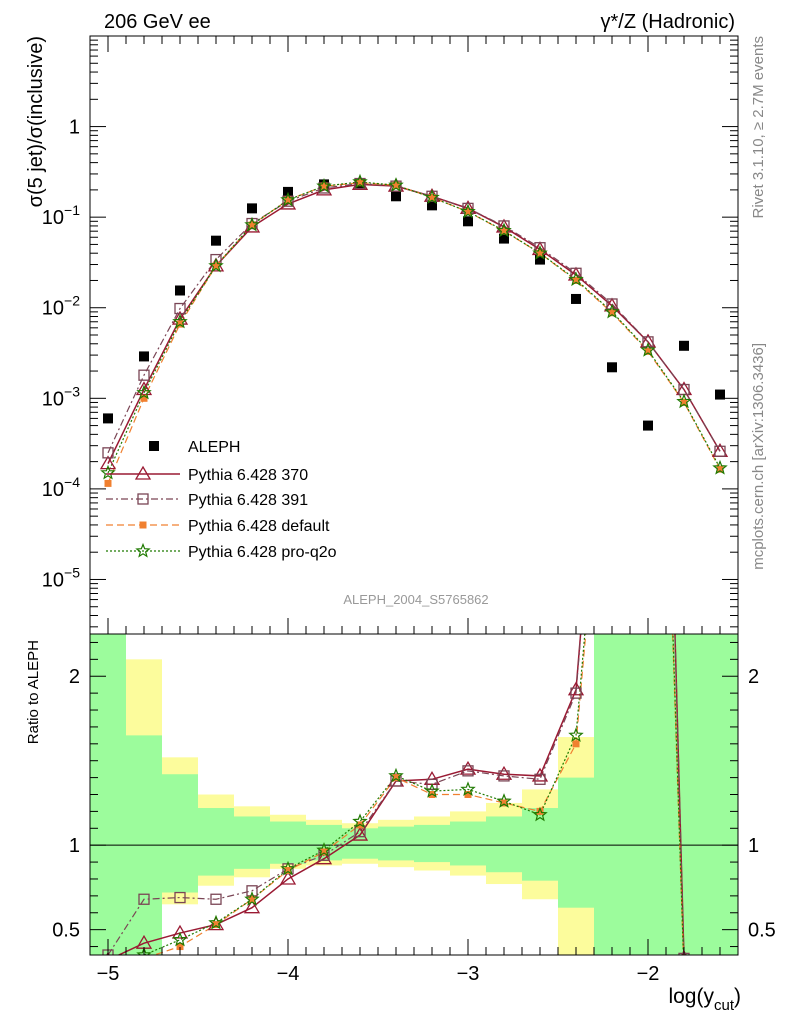  What do you see at coordinates (691, 996) in the screenshot?
I see `x-axis-title-main: log(y` at bounding box center [691, 996].